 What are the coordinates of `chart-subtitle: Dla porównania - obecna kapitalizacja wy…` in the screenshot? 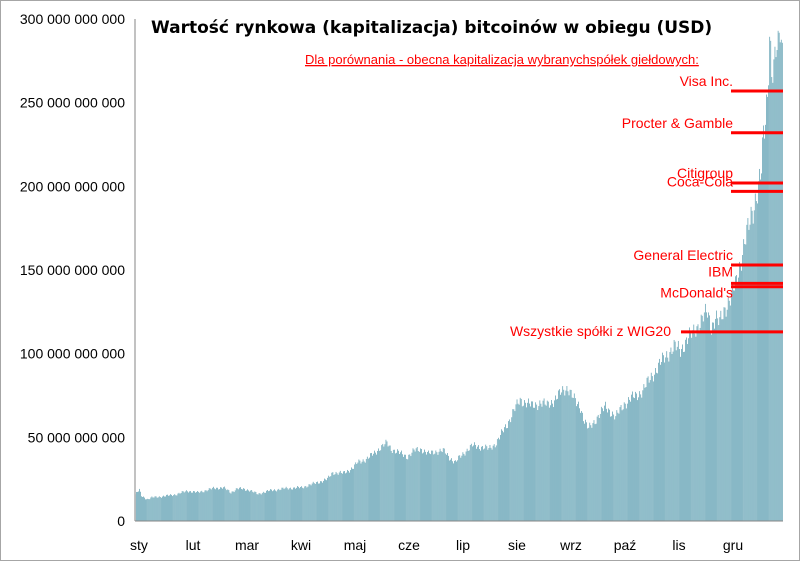 It's located at (502, 59).